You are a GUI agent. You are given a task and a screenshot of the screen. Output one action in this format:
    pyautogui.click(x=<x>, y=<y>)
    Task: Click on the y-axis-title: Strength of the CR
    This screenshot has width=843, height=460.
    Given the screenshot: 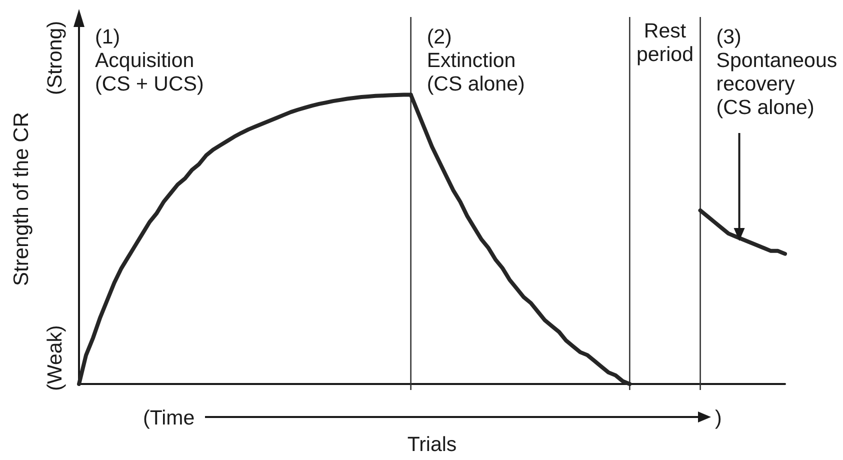 What is the action you would take?
    pyautogui.click(x=21, y=199)
    